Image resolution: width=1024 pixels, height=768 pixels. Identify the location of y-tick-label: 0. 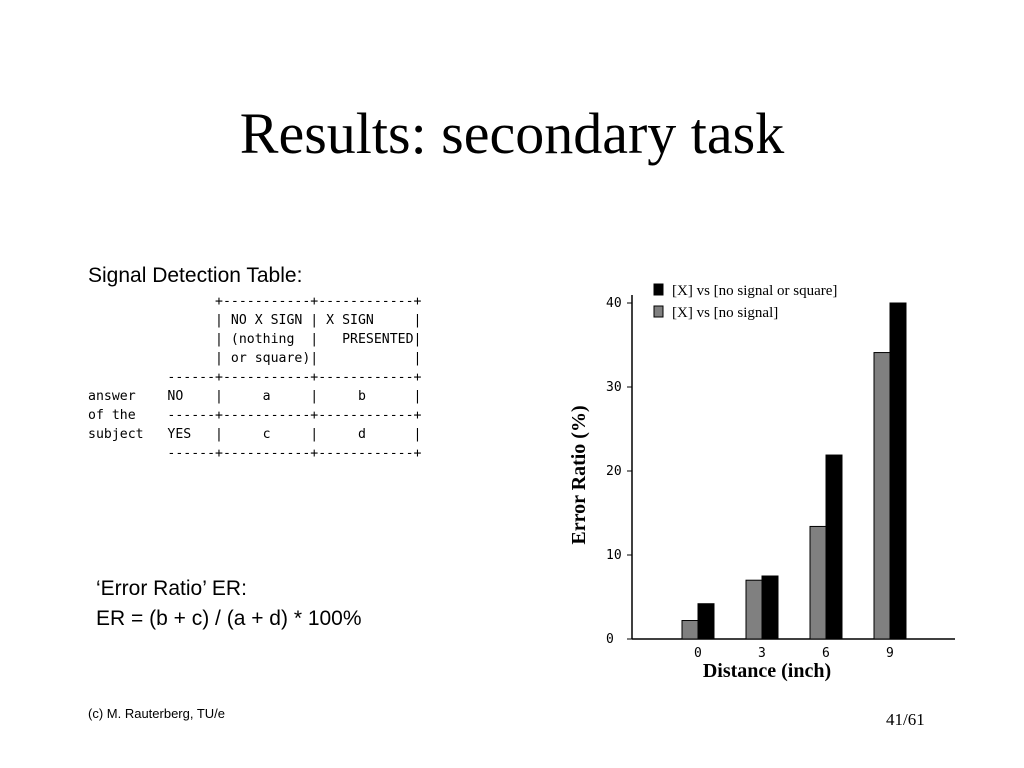
(610, 639).